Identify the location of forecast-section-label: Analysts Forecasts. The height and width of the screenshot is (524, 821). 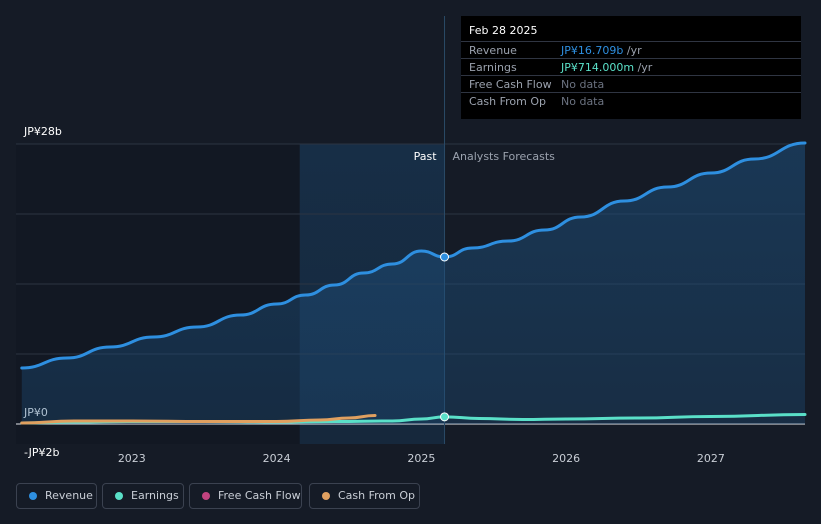
(504, 156).